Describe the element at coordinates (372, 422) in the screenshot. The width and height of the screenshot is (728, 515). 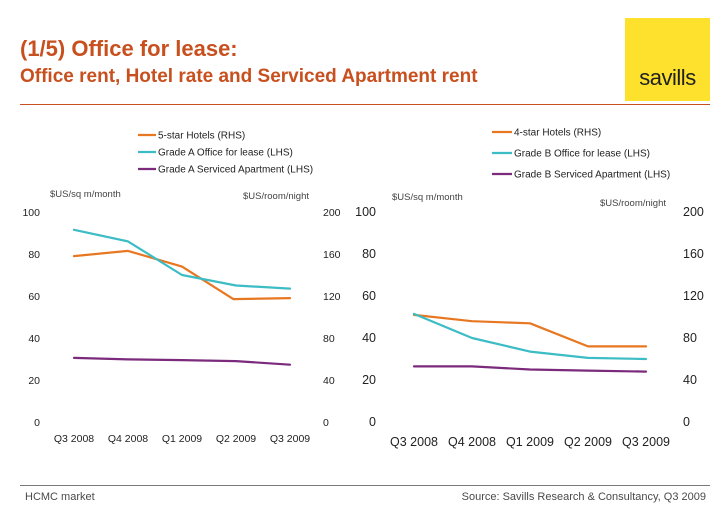
I see `right-y-tick-left: 0` at that location.